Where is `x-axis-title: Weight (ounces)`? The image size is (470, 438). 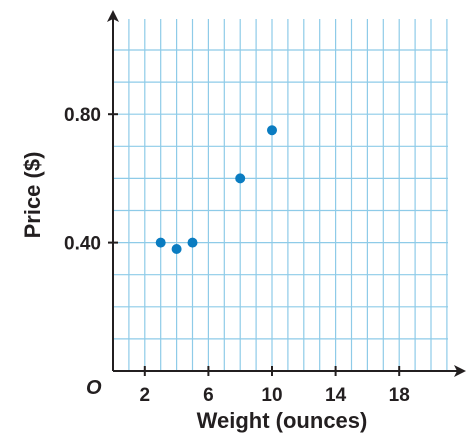 x-axis-title: Weight (ounces) is located at coordinates (282, 420).